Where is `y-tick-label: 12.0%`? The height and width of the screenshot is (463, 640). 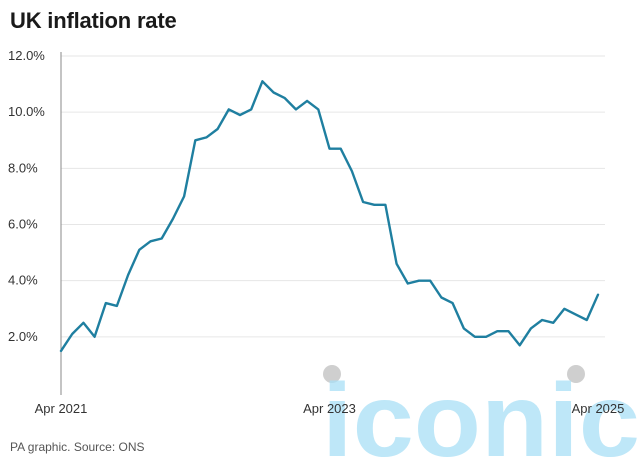 y-tick-label: 12.0% is located at coordinates (26, 55).